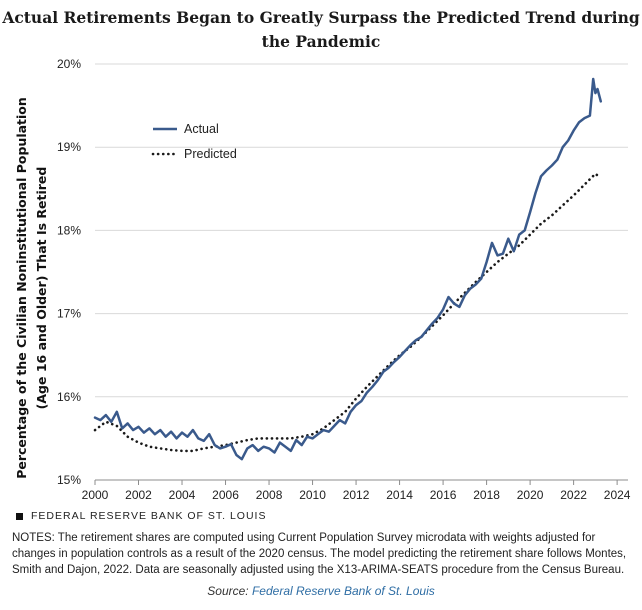 Image resolution: width=642 pixels, height=610 pixels. What do you see at coordinates (225, 495) in the screenshot?
I see `x-tick-label: 2006` at bounding box center [225, 495].